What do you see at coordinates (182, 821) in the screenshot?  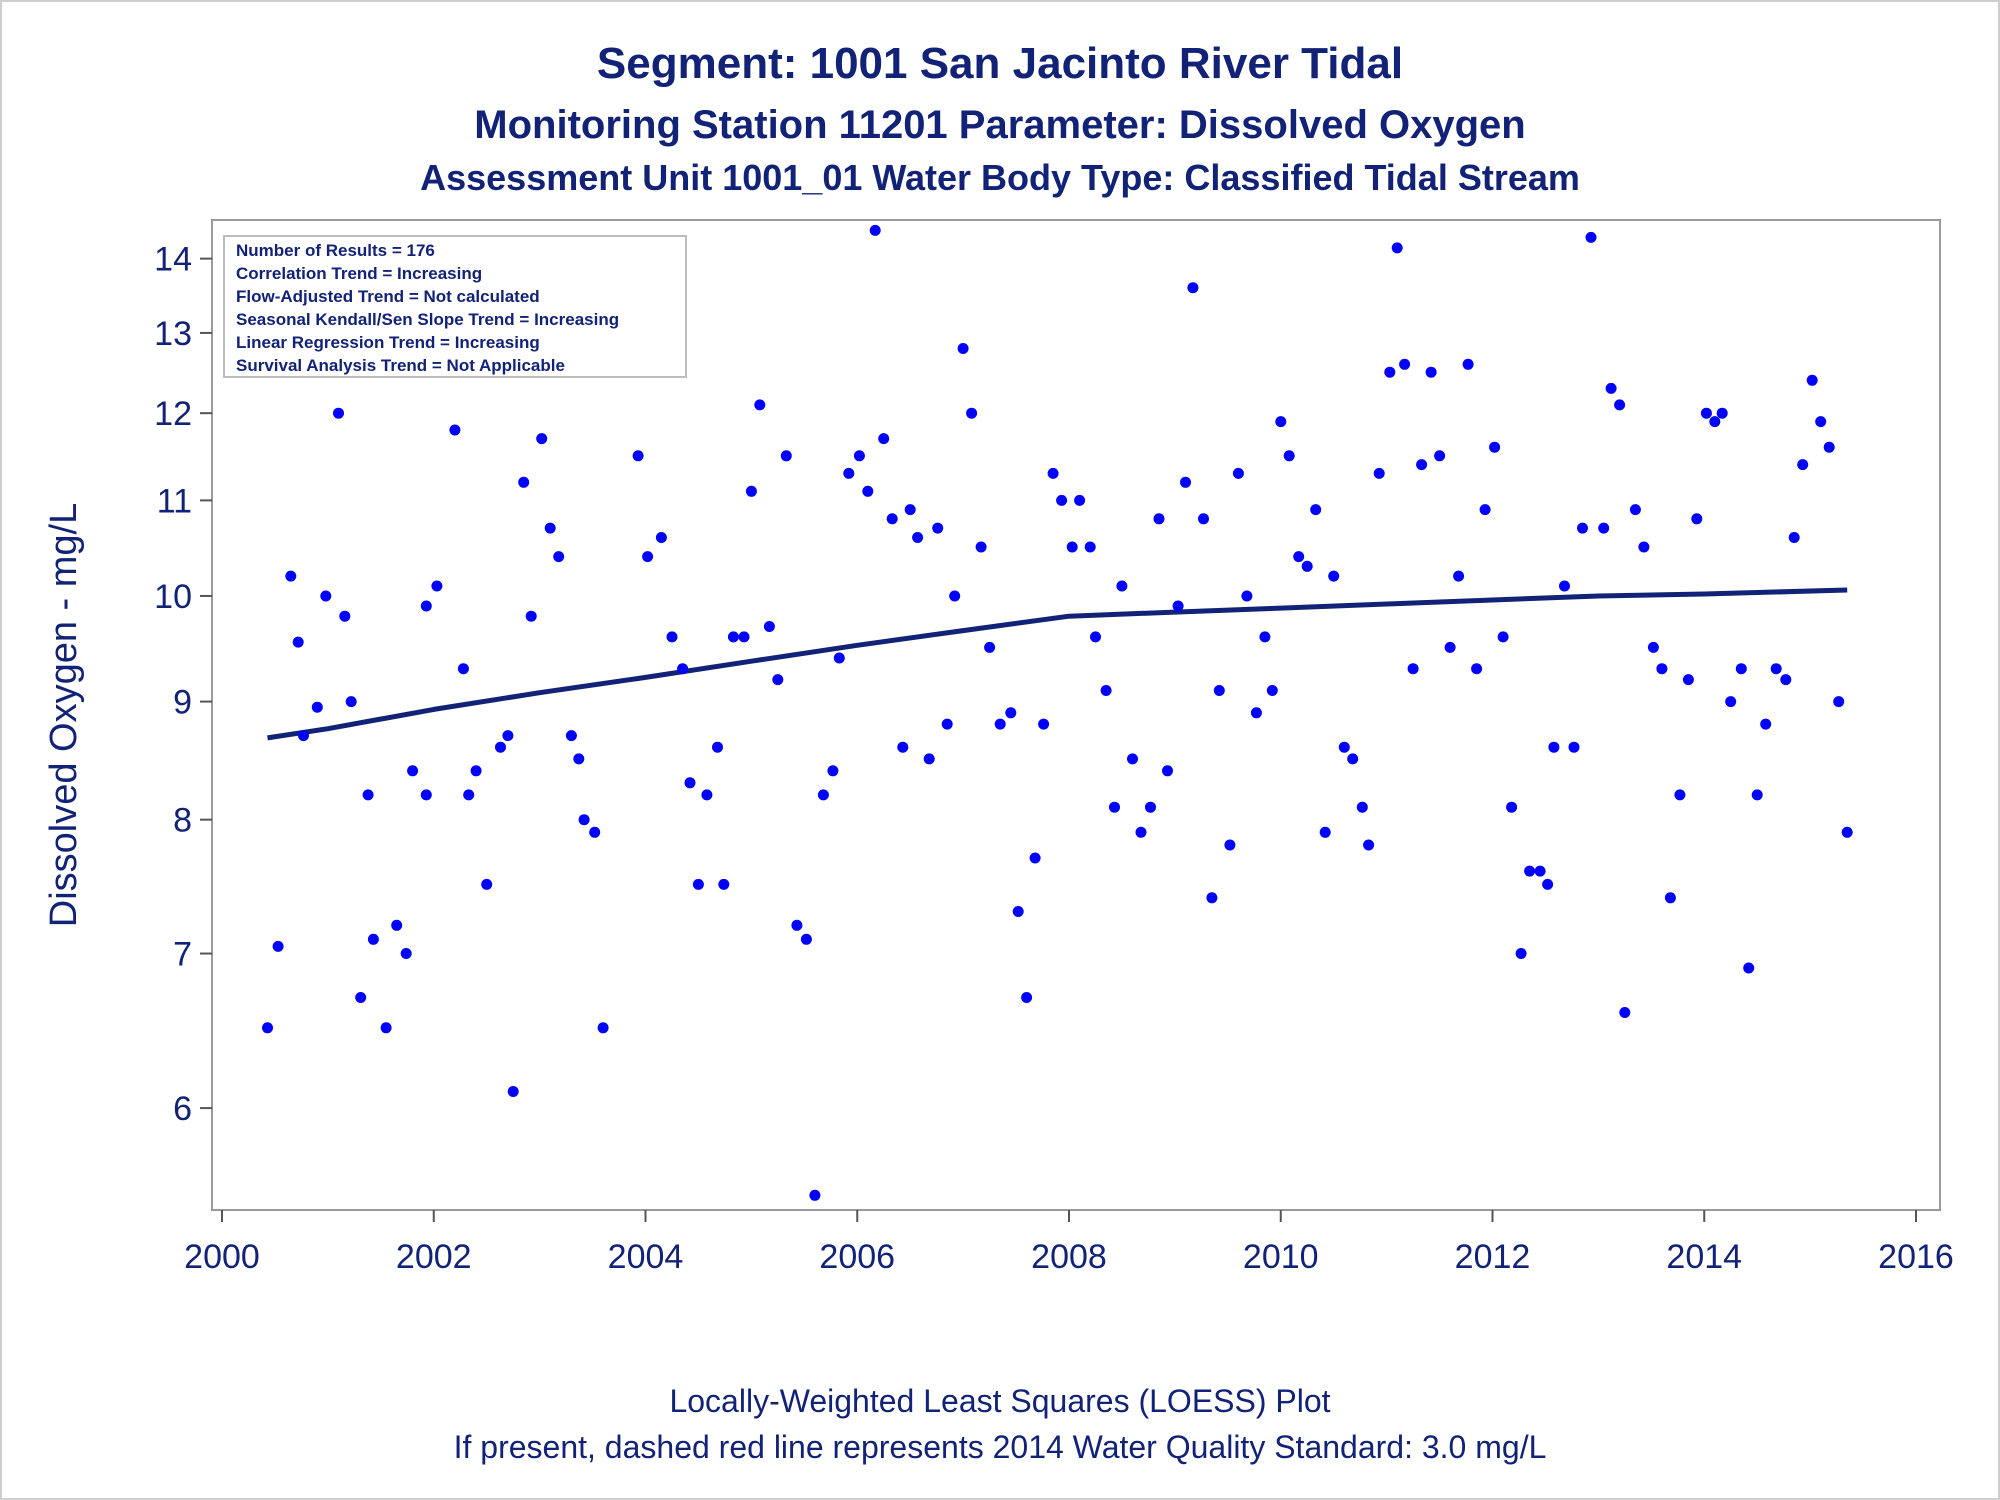 I see `y-tick-label: 8` at bounding box center [182, 821].